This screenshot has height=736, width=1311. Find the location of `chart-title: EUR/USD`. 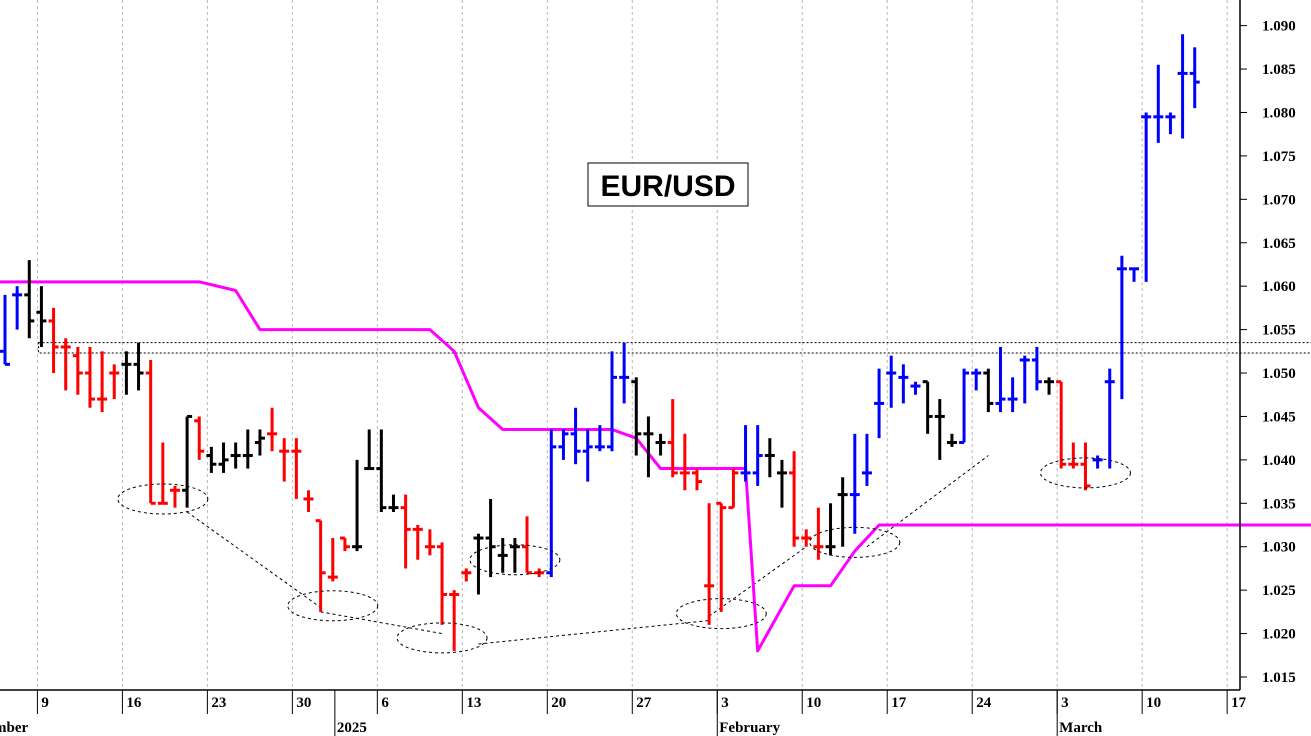

chart-title: EUR/USD is located at coordinates (667, 186).